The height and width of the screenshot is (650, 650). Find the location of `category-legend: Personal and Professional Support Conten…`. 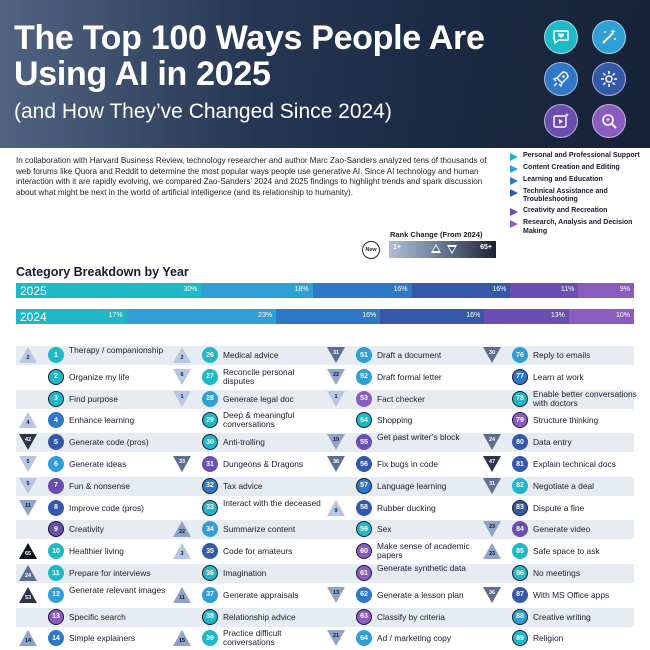

category-legend: Personal and Professional Support Conten… is located at coordinates (577, 195).